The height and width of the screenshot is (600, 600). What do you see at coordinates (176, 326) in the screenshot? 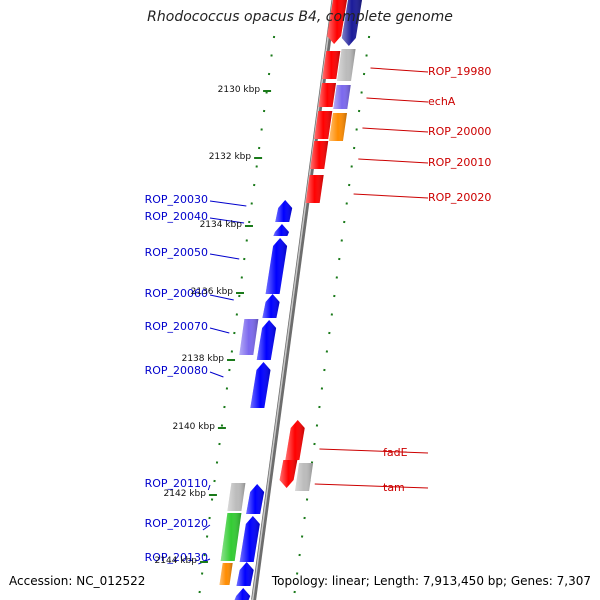
I see `left-gene-label: ROP_20070` at bounding box center [176, 326].